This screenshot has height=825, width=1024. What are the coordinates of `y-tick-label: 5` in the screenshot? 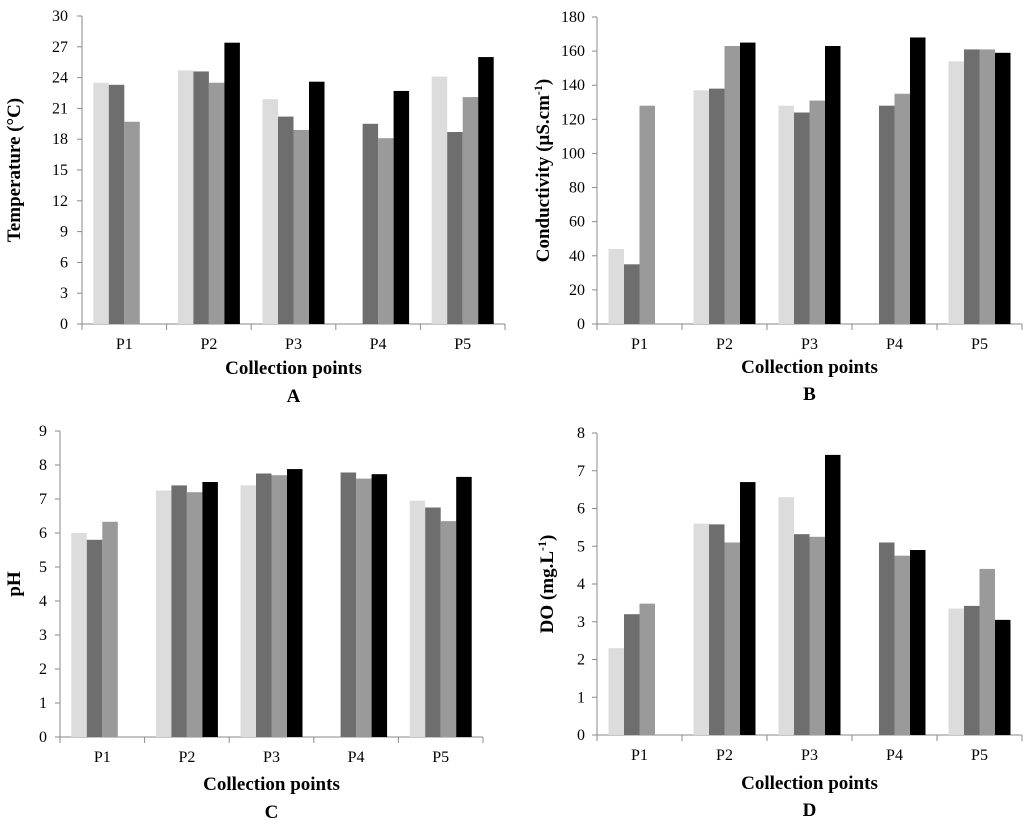 It's located at (43, 567).